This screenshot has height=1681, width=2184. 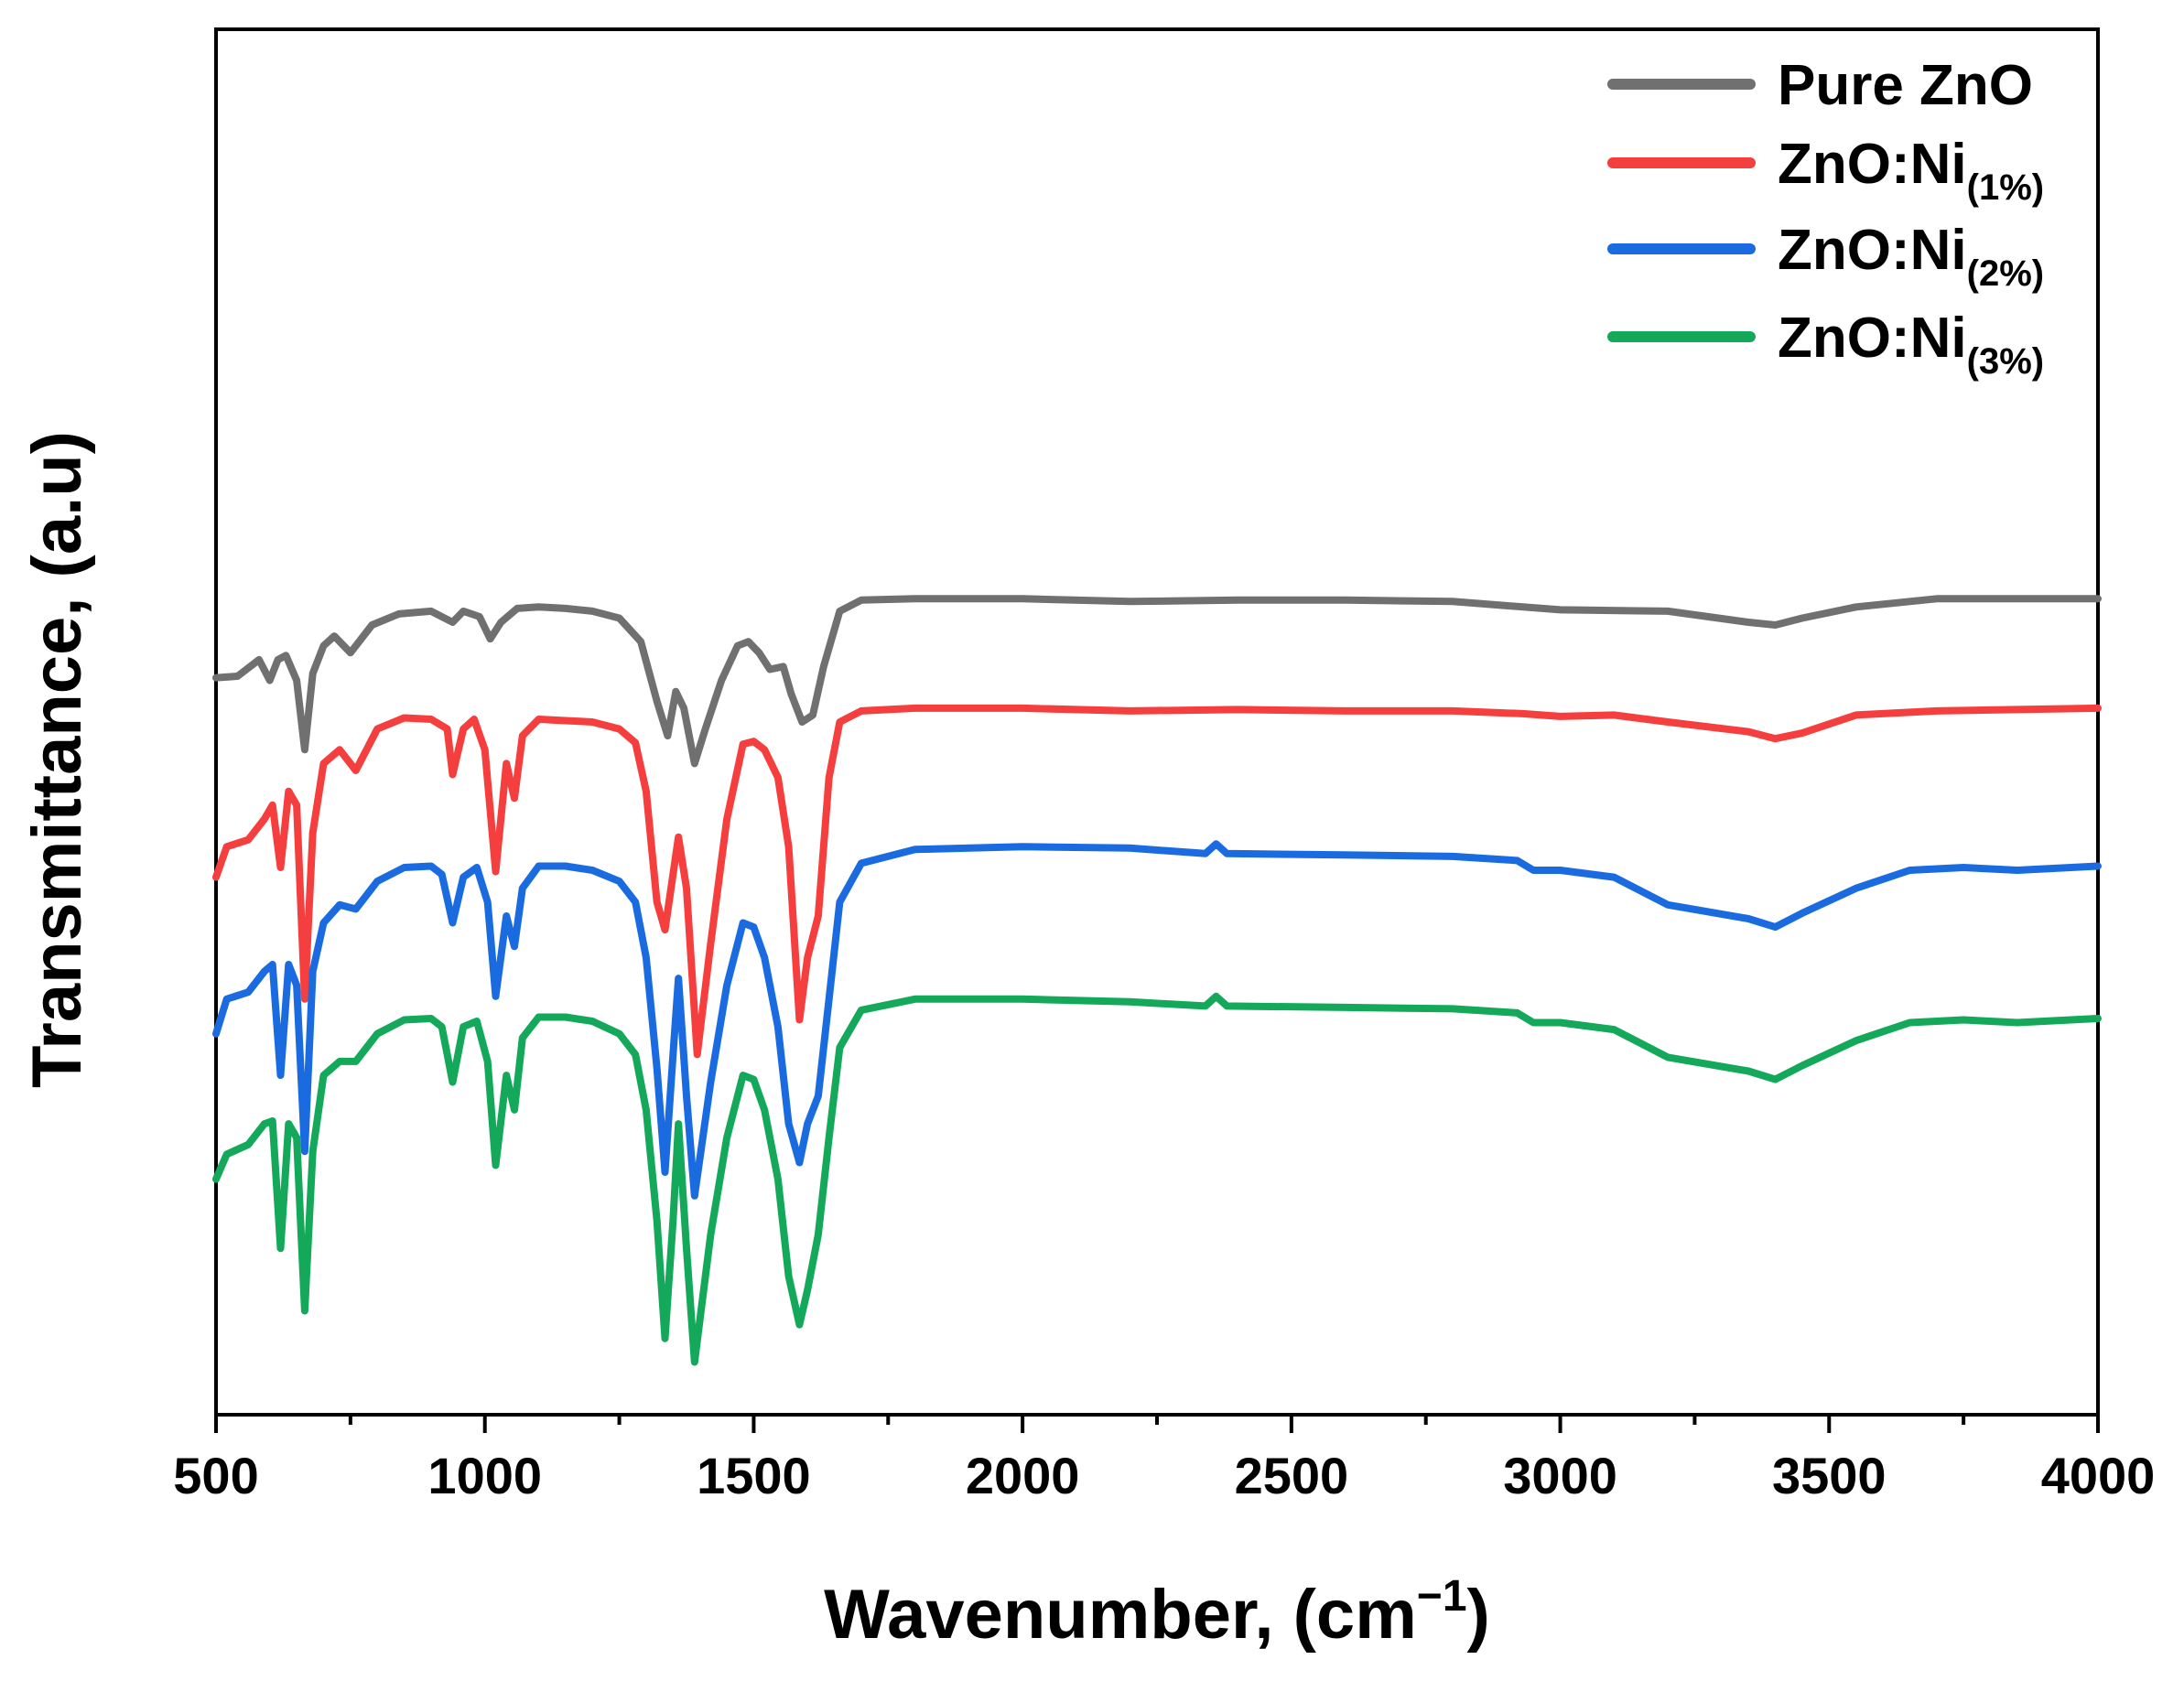 I want to click on legend-label-subscript: (1%), so click(x=2005, y=187).